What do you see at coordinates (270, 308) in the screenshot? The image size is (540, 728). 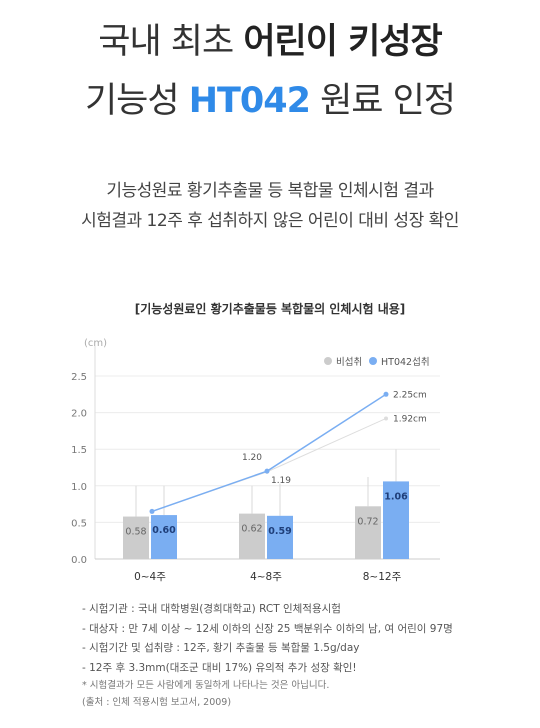 I see `chart-title: [기능성원료인 황기추출물등 복합물의 인체시험 내용]` at bounding box center [270, 308].